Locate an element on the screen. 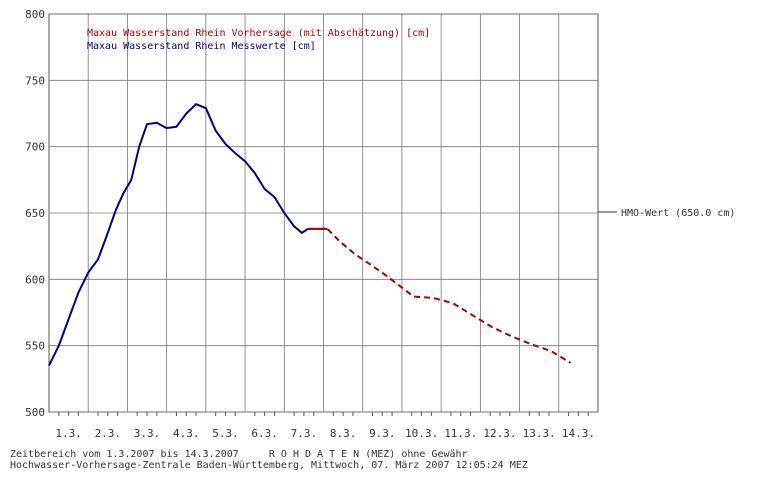 The image size is (768, 480). x-tick-label: 10.3. is located at coordinates (421, 433).